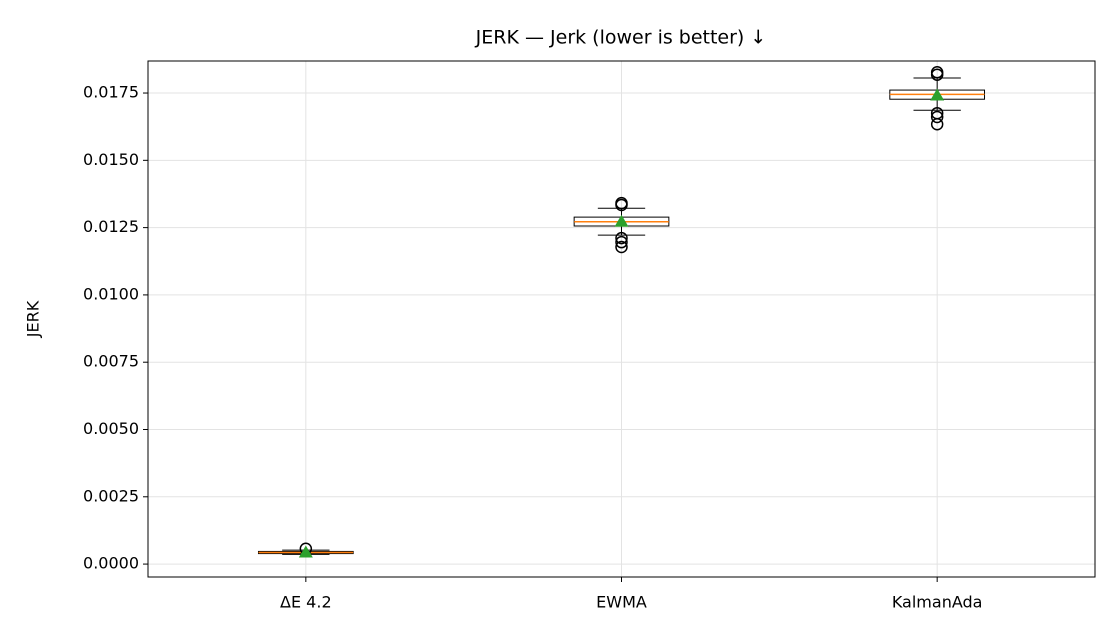 The image size is (1120, 640). Describe the element at coordinates (111, 226) in the screenshot. I see `y-tick-label: 0.0125` at that location.